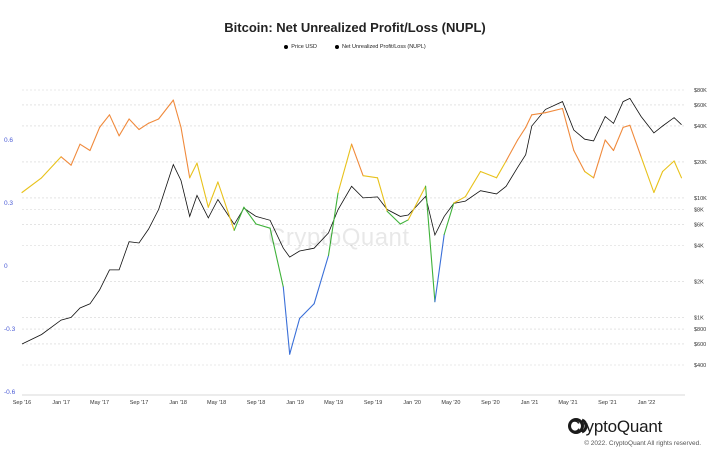 Image resolution: width=710 pixels, height=458 pixels. What do you see at coordinates (699, 211) in the screenshot?
I see `y-right-tick-label: $8K` at bounding box center [699, 211].